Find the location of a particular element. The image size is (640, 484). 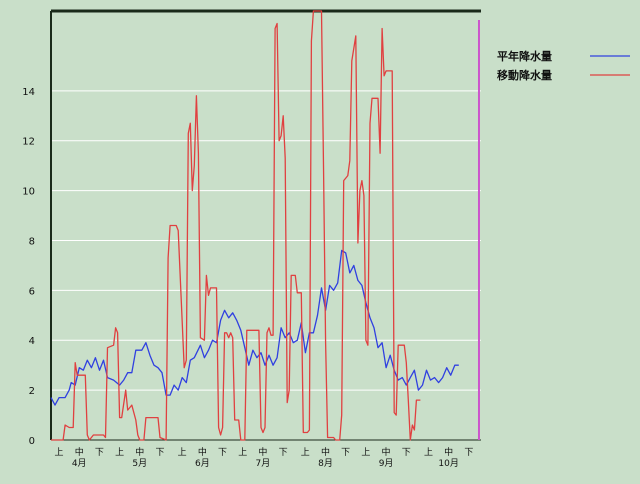

y-tick-label: 6 is located at coordinates (32, 291).